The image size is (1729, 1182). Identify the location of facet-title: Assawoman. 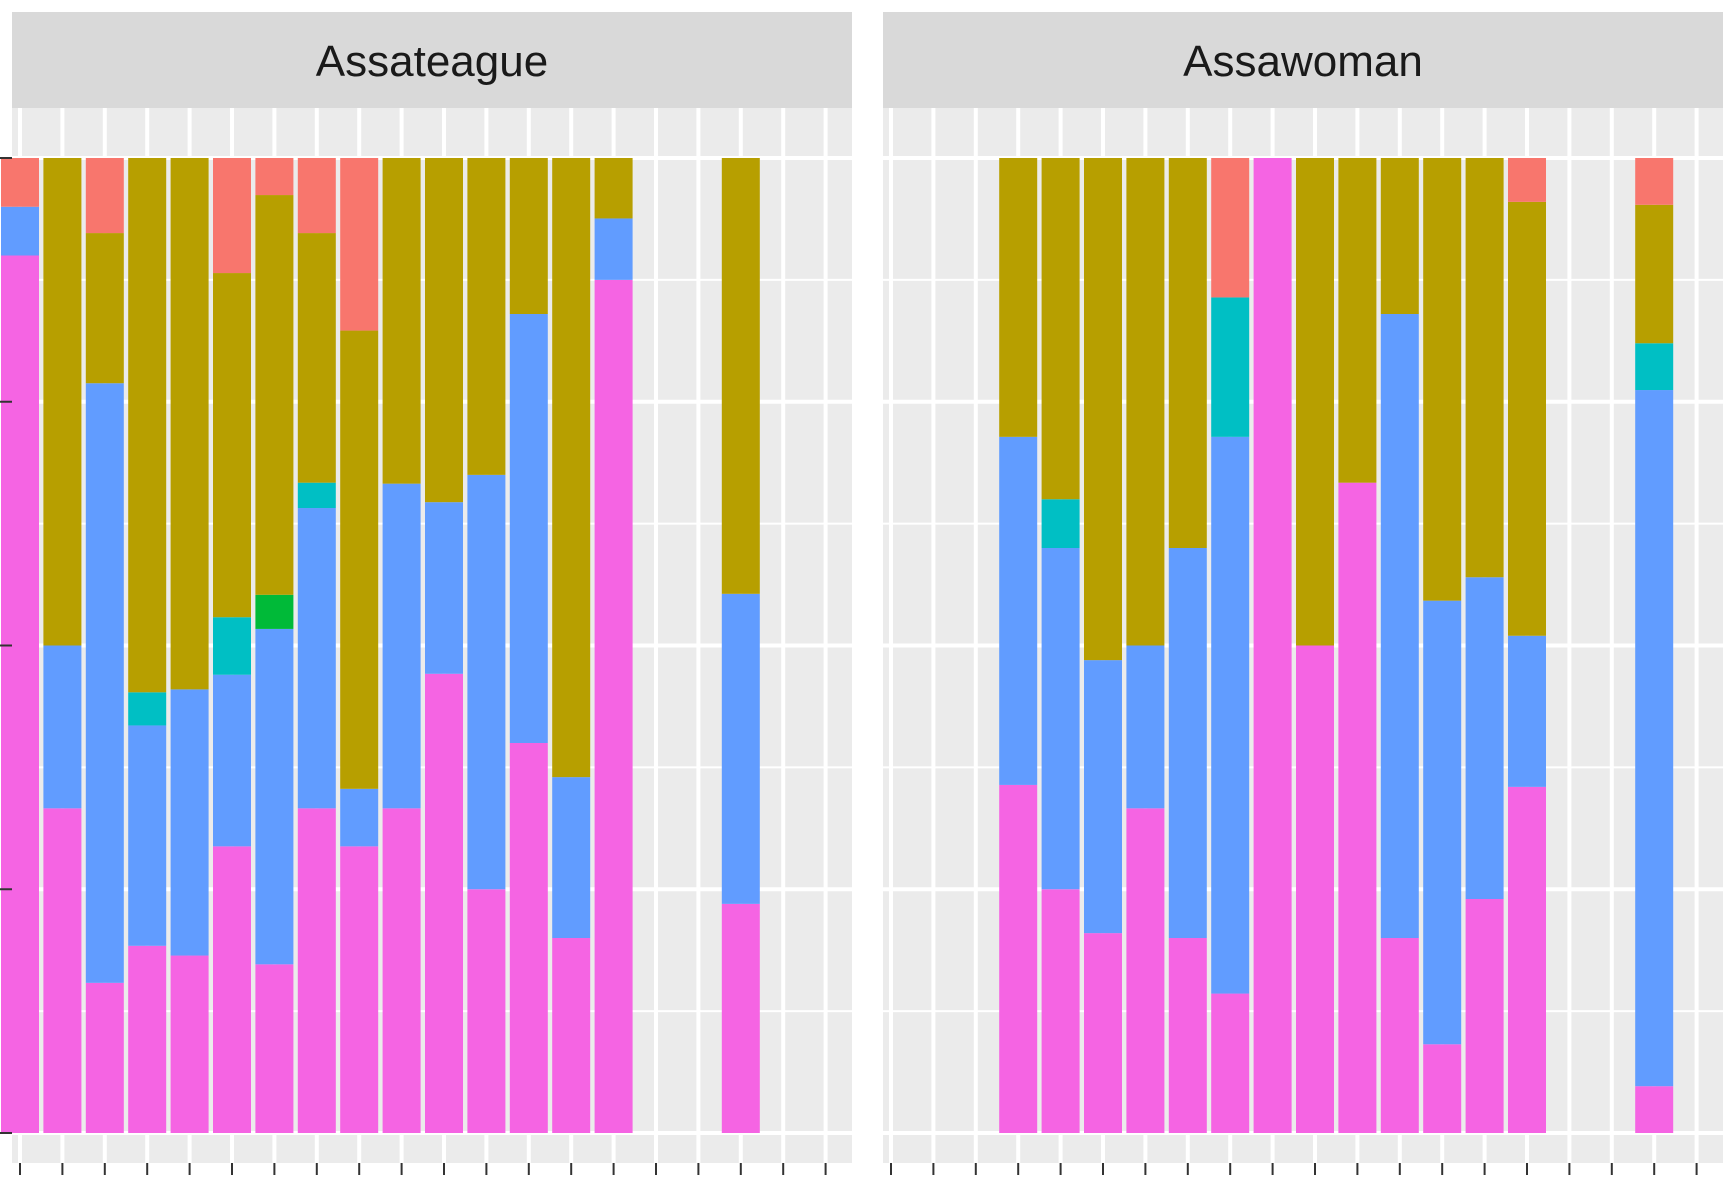
(1303, 61).